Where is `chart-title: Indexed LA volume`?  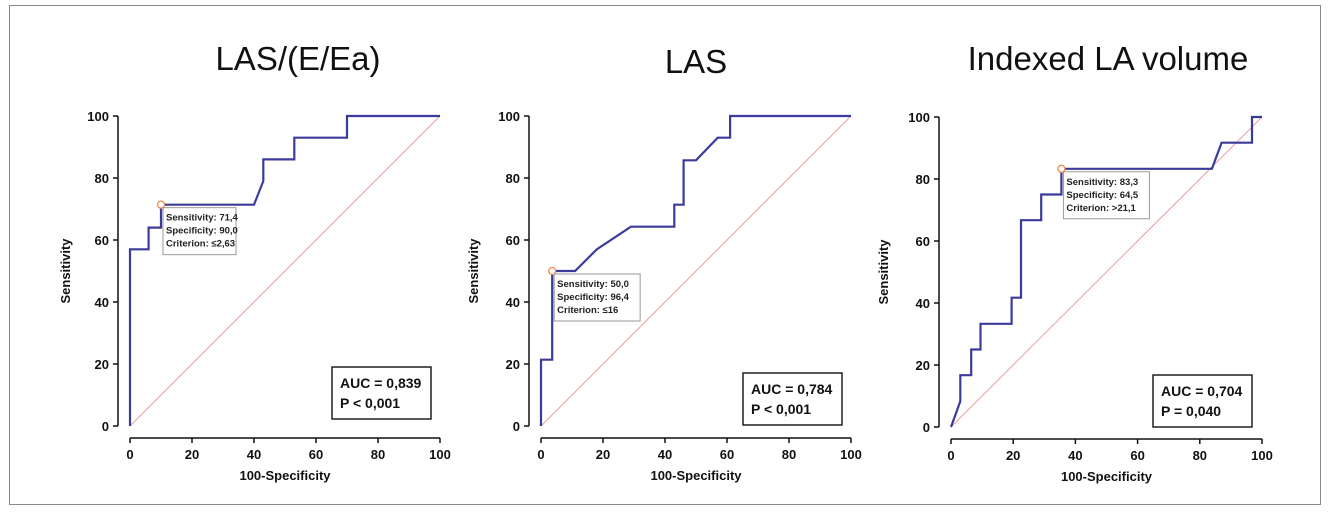
chart-title: Indexed LA volume is located at coordinates (1108, 58).